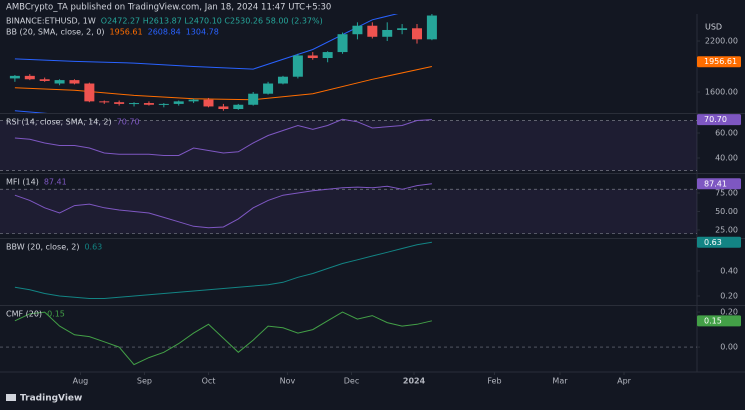 The image size is (745, 410). I want to click on legend-text: BINANCE:ETHUSD, 1W, so click(51, 21).